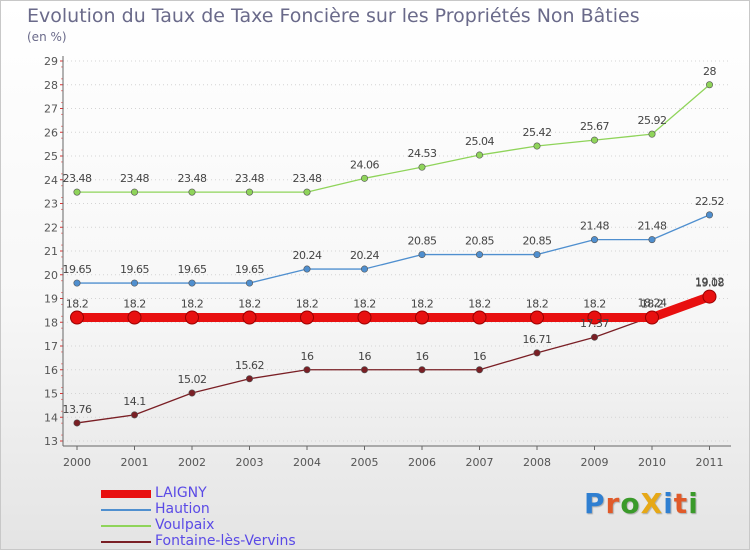 Image resolution: width=750 pixels, height=550 pixels. Describe the element at coordinates (77, 462) in the screenshot. I see `x-tick-label: 2000` at that location.